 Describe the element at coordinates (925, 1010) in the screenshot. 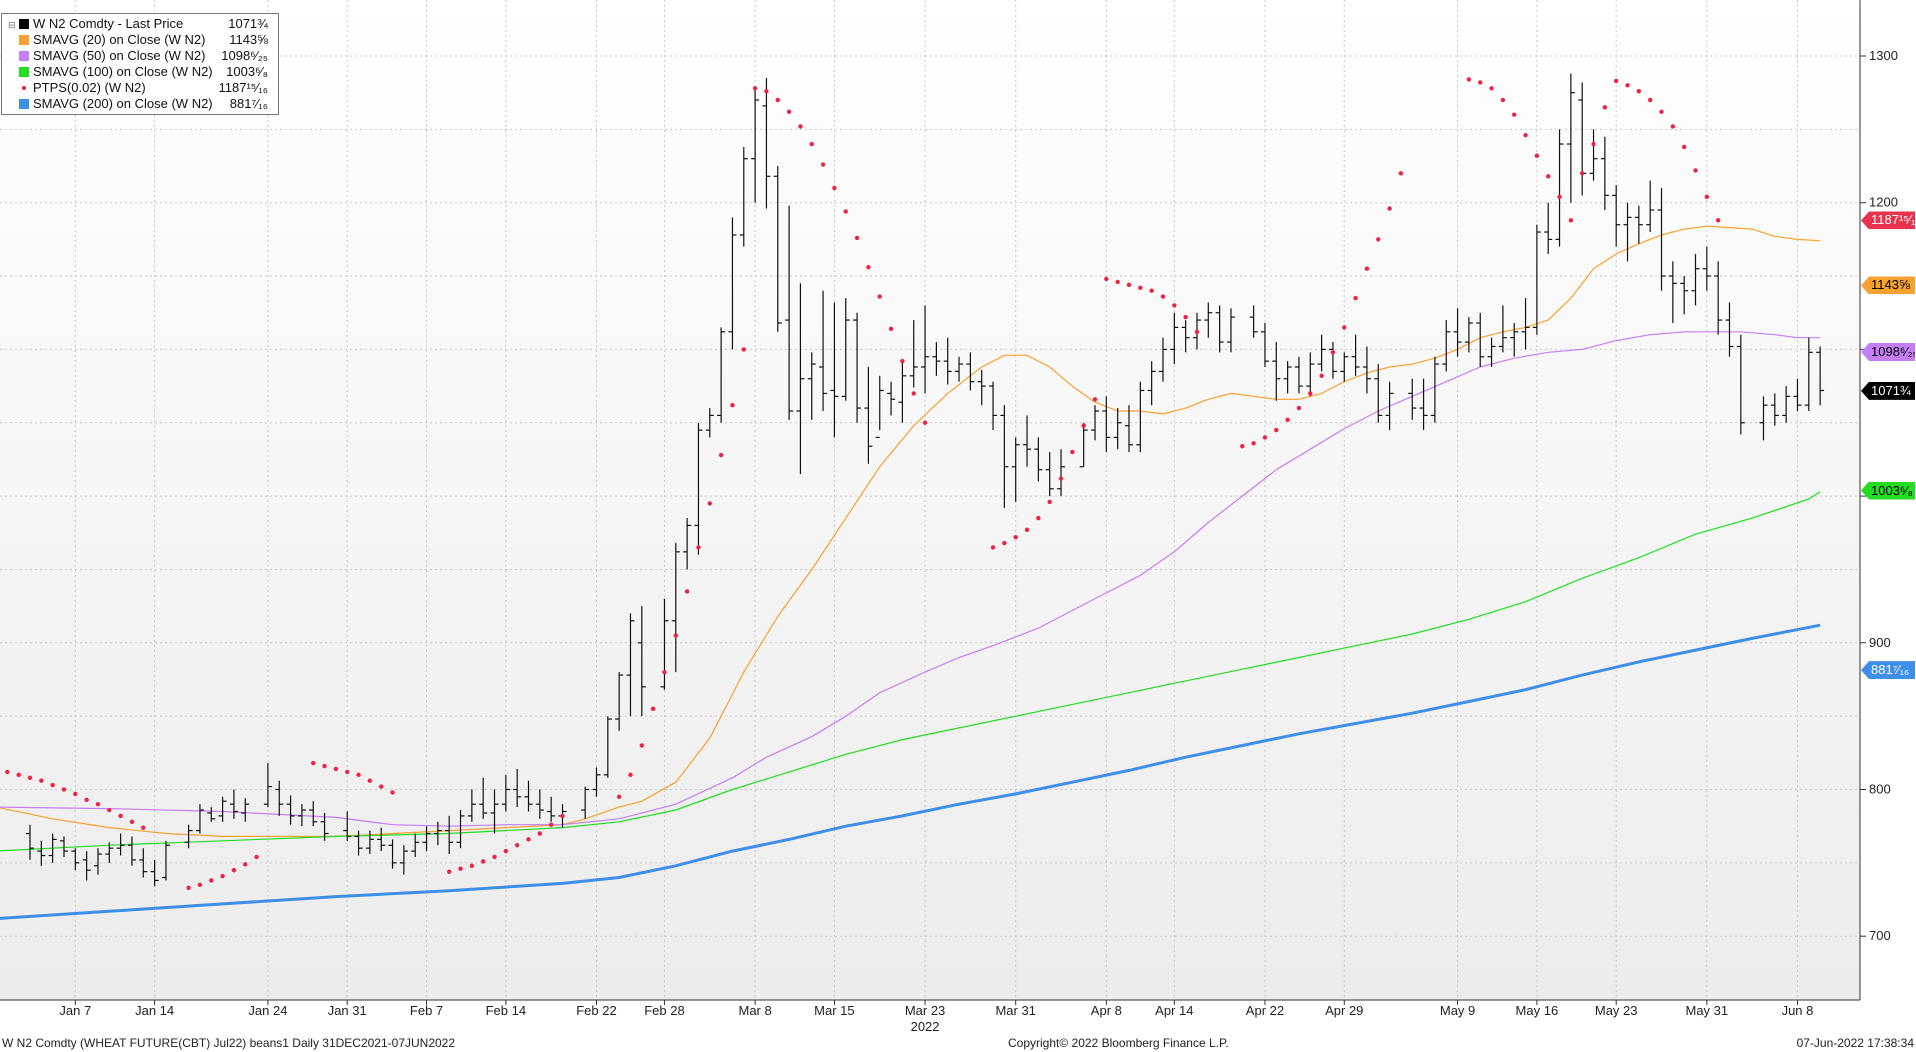

I see `x-tick-label: Mar 23` at that location.